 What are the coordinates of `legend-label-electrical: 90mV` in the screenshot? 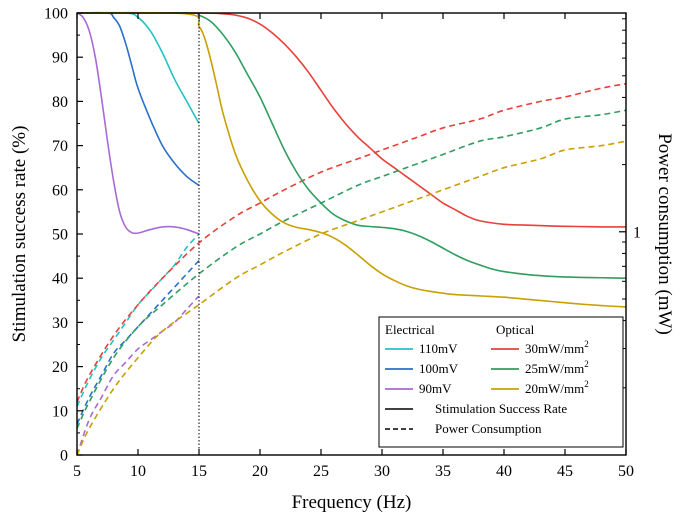 It's located at (435, 388).